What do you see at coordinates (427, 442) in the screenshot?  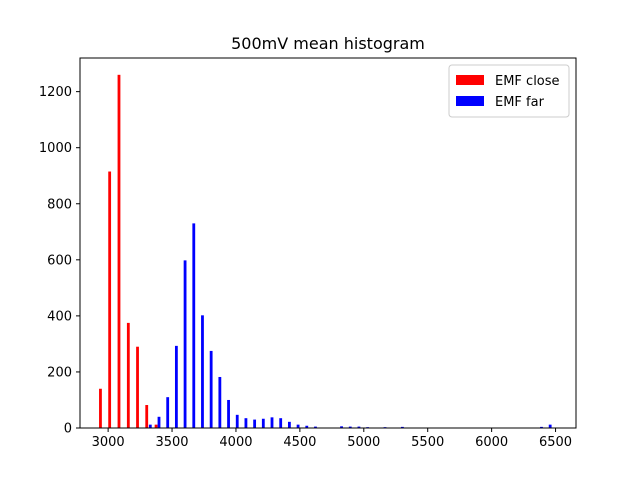 I see `x-tick-label: 5500` at bounding box center [427, 442].